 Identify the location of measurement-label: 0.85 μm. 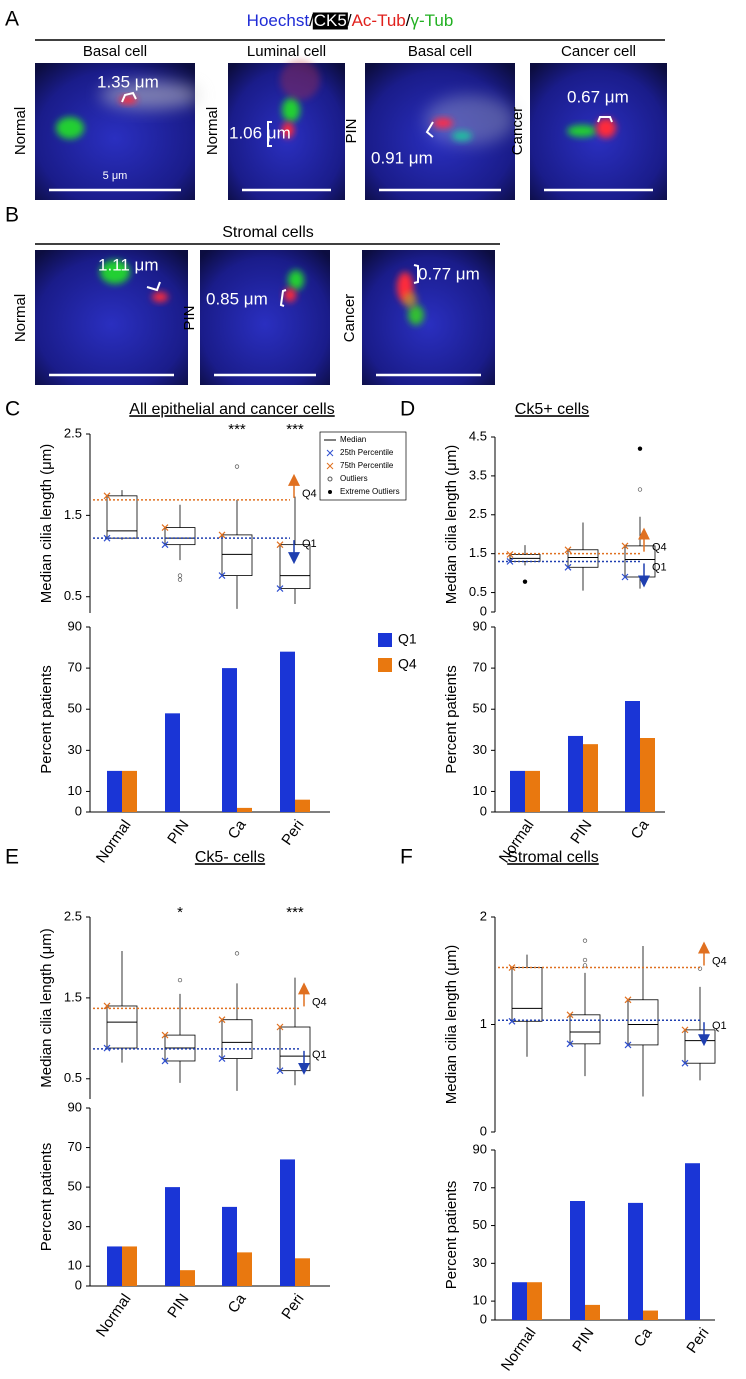
(237, 298).